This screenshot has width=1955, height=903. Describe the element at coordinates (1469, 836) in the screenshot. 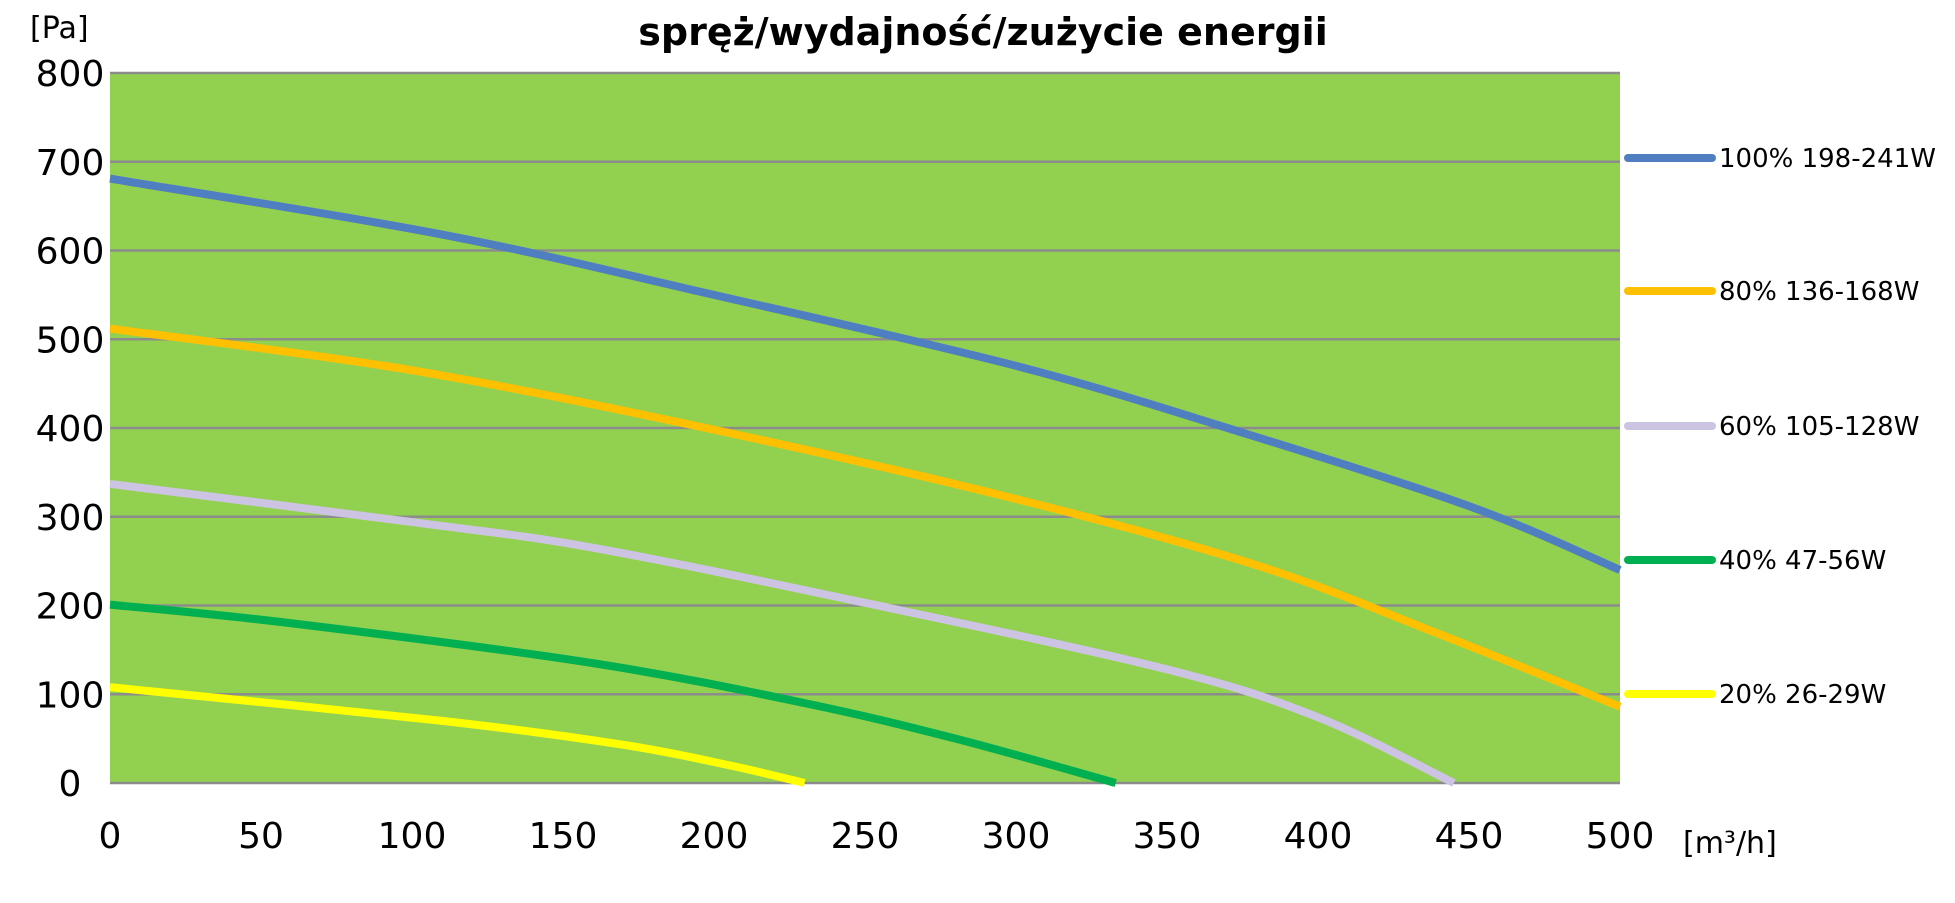

I see `x-tick-label: 450` at that location.